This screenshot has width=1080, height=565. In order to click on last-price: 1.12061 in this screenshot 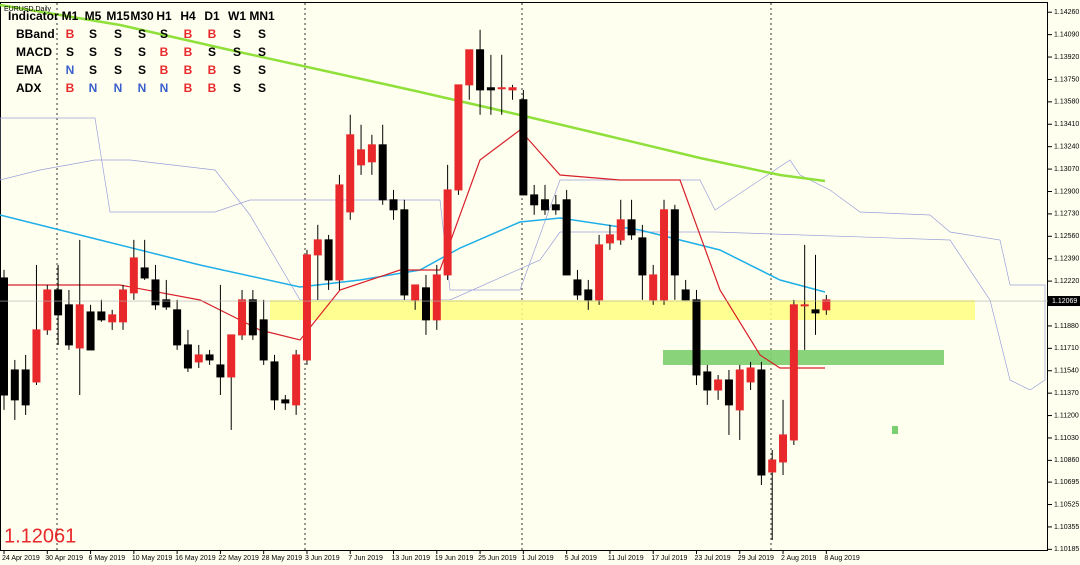, I will do `click(40, 536)`.